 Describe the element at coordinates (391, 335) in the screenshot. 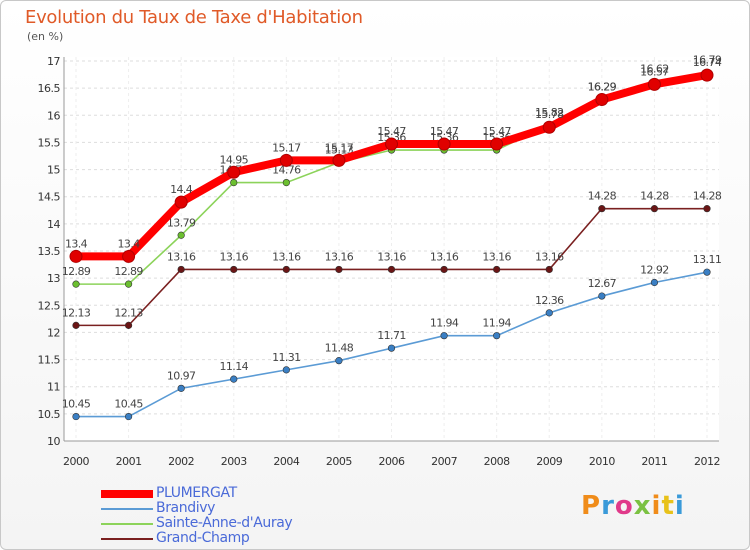

I see `data-label: 11.71` at that location.